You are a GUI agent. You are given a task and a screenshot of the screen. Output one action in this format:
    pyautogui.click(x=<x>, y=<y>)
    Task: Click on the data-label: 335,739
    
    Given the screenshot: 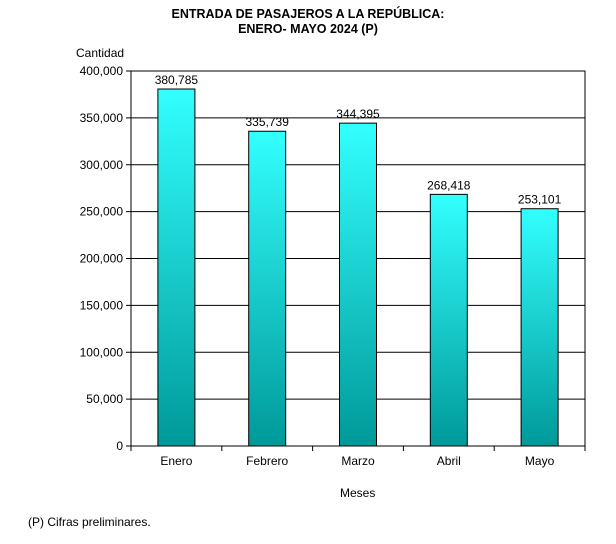 What is the action you would take?
    pyautogui.click(x=268, y=122)
    